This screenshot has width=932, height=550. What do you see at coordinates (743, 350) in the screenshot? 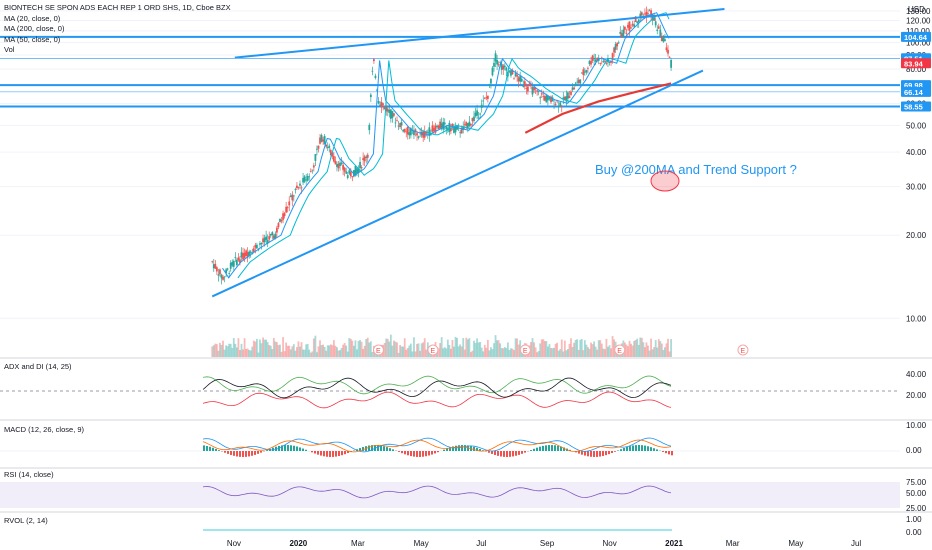
I see `earnings-marker` at bounding box center [743, 350].